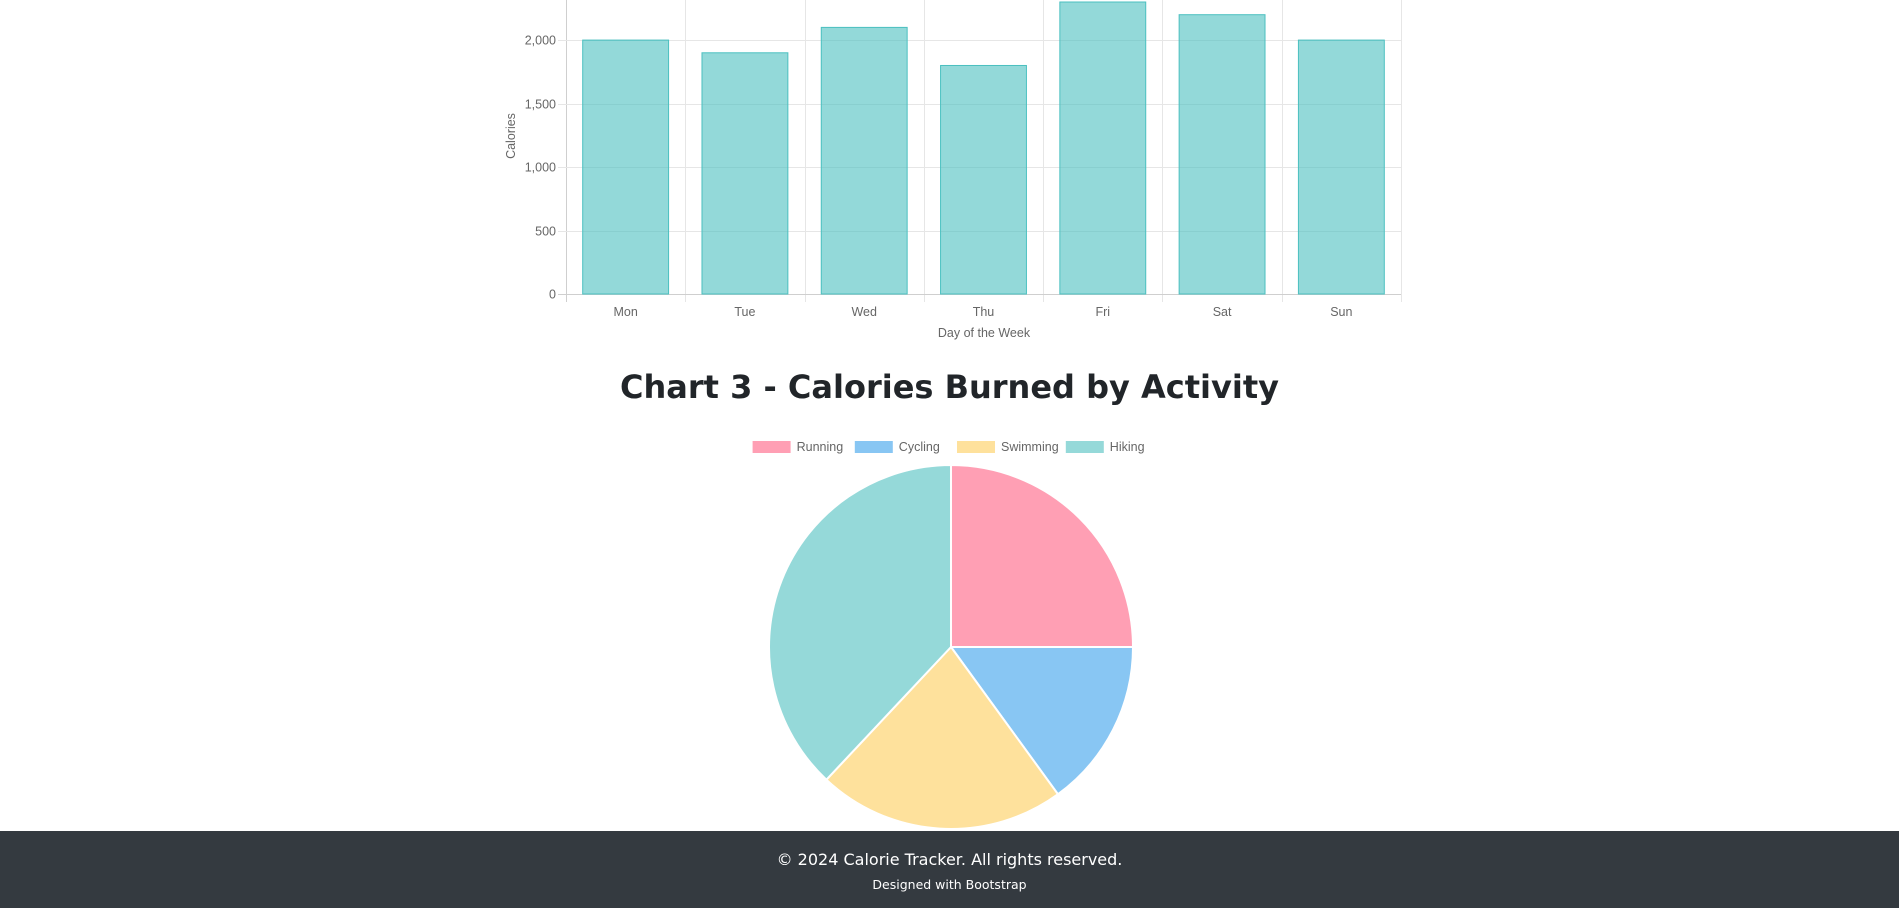 This screenshot has height=908, width=1899. I want to click on pie-chart-legend: Running Cycling Swimming Hiking, so click(948, 447).